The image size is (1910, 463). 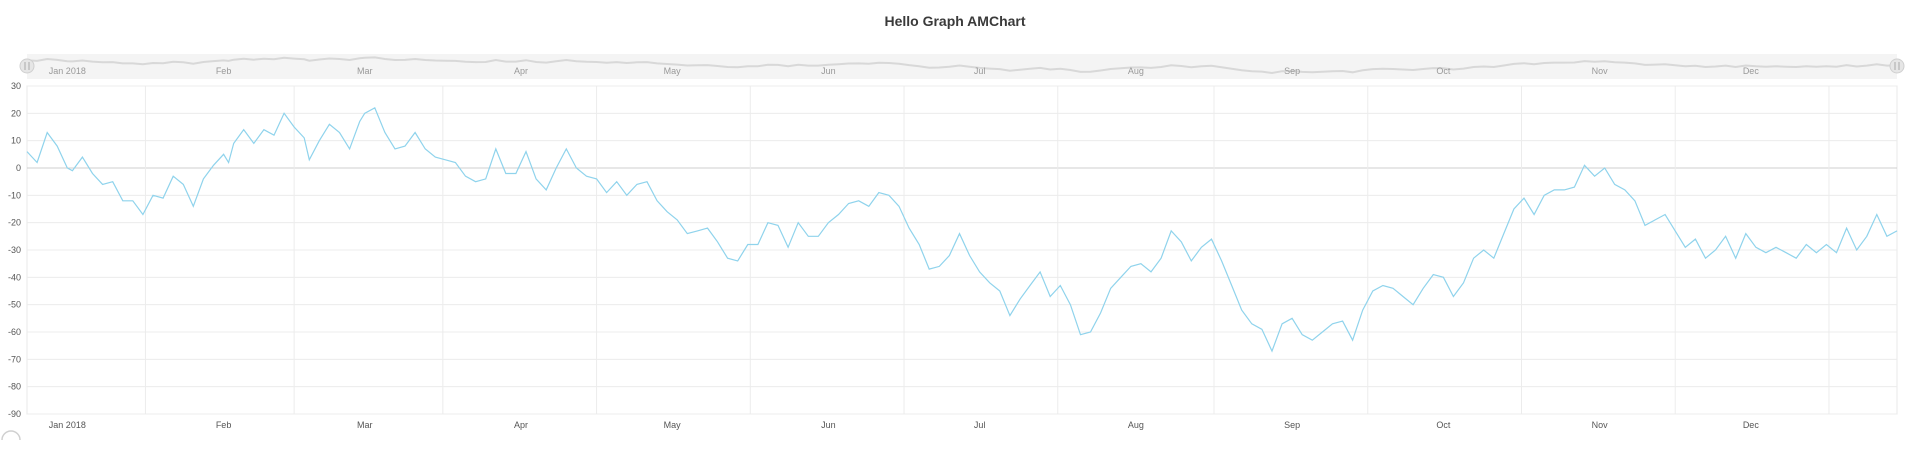 I want to click on y-tick-label: 30, so click(x=16, y=86).